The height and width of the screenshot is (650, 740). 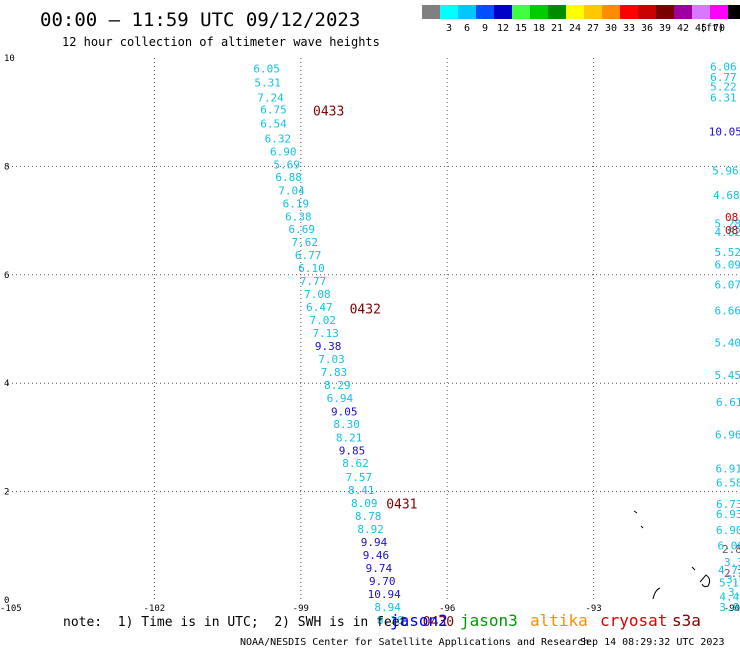 I want to click on color-scale-label: 27, so click(x=593, y=28).